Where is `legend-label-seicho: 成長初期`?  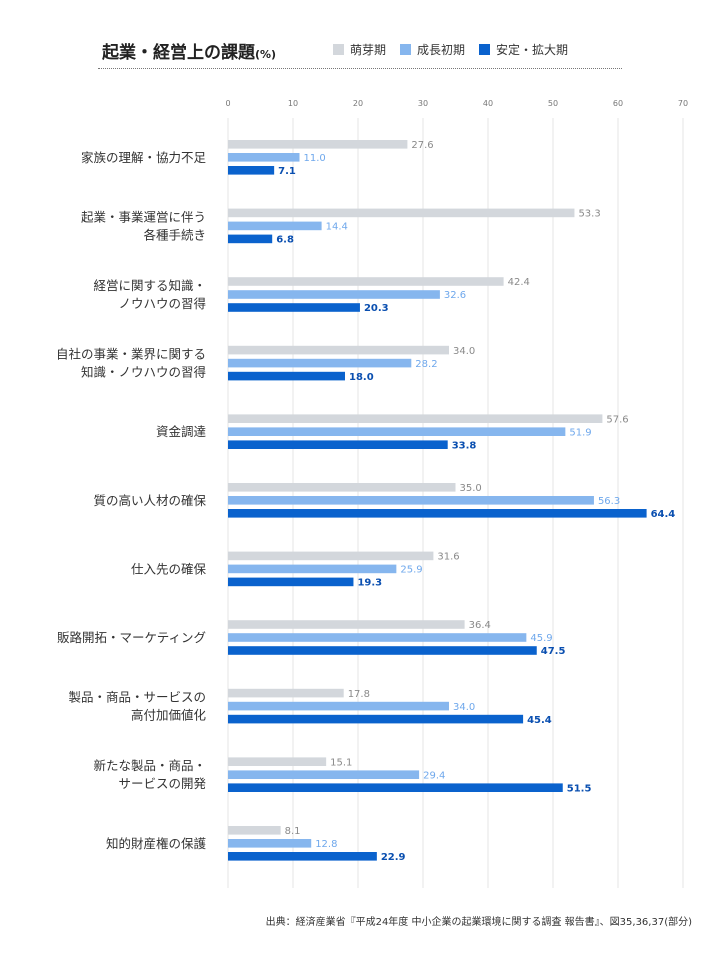
legend-label-seicho: 成長初期 is located at coordinates (441, 50).